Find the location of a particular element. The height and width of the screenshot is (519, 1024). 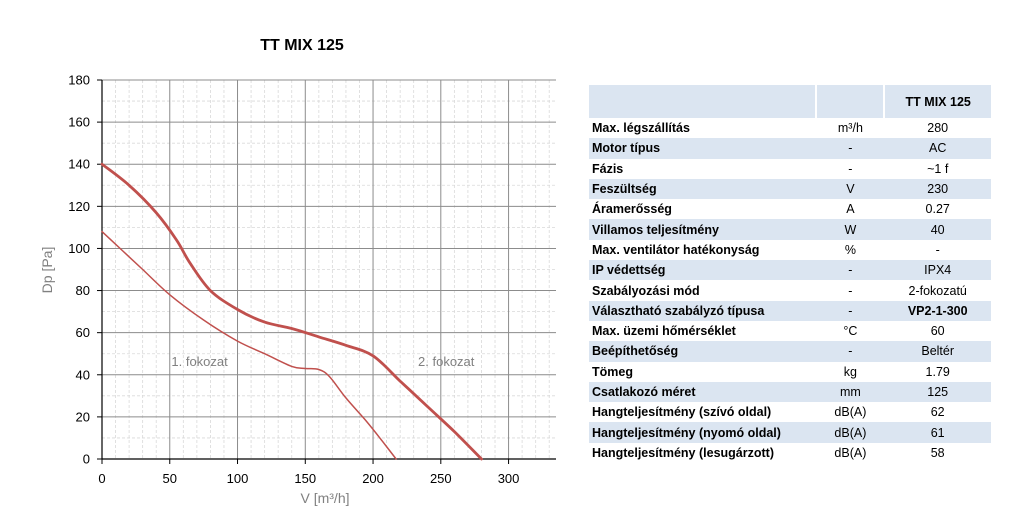

y-tick-label: 20 is located at coordinates (83, 416).